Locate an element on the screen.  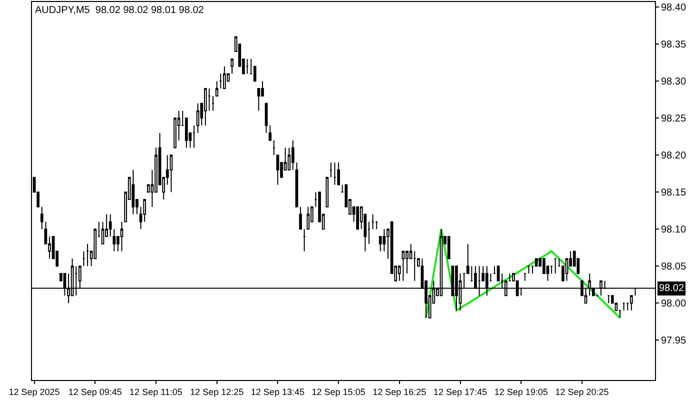
x-tick-label: 12 Sep 16:25 is located at coordinates (399, 391).